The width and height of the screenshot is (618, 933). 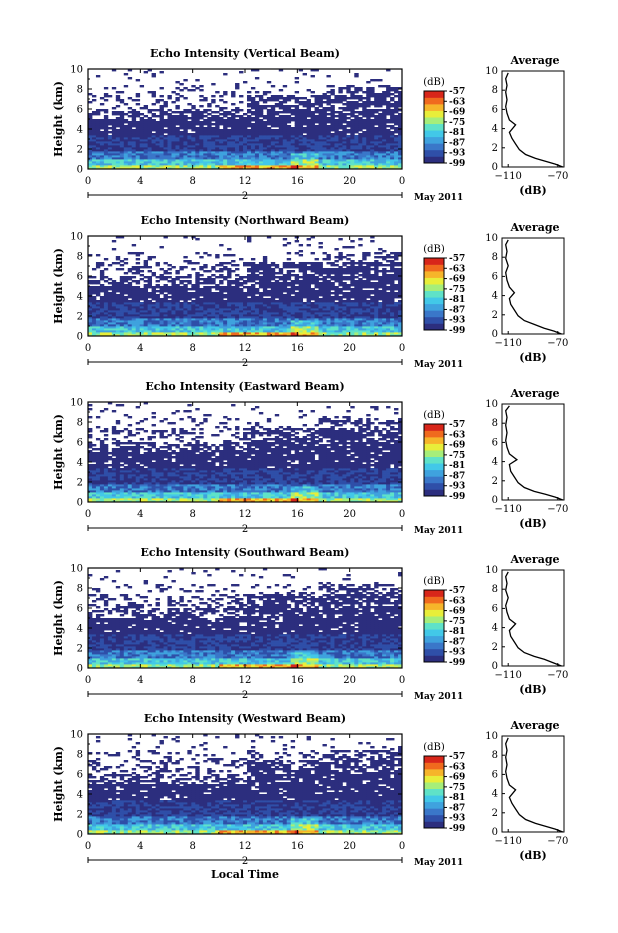 I want to click on colorbar-unit: (dB), so click(x=434, y=82).